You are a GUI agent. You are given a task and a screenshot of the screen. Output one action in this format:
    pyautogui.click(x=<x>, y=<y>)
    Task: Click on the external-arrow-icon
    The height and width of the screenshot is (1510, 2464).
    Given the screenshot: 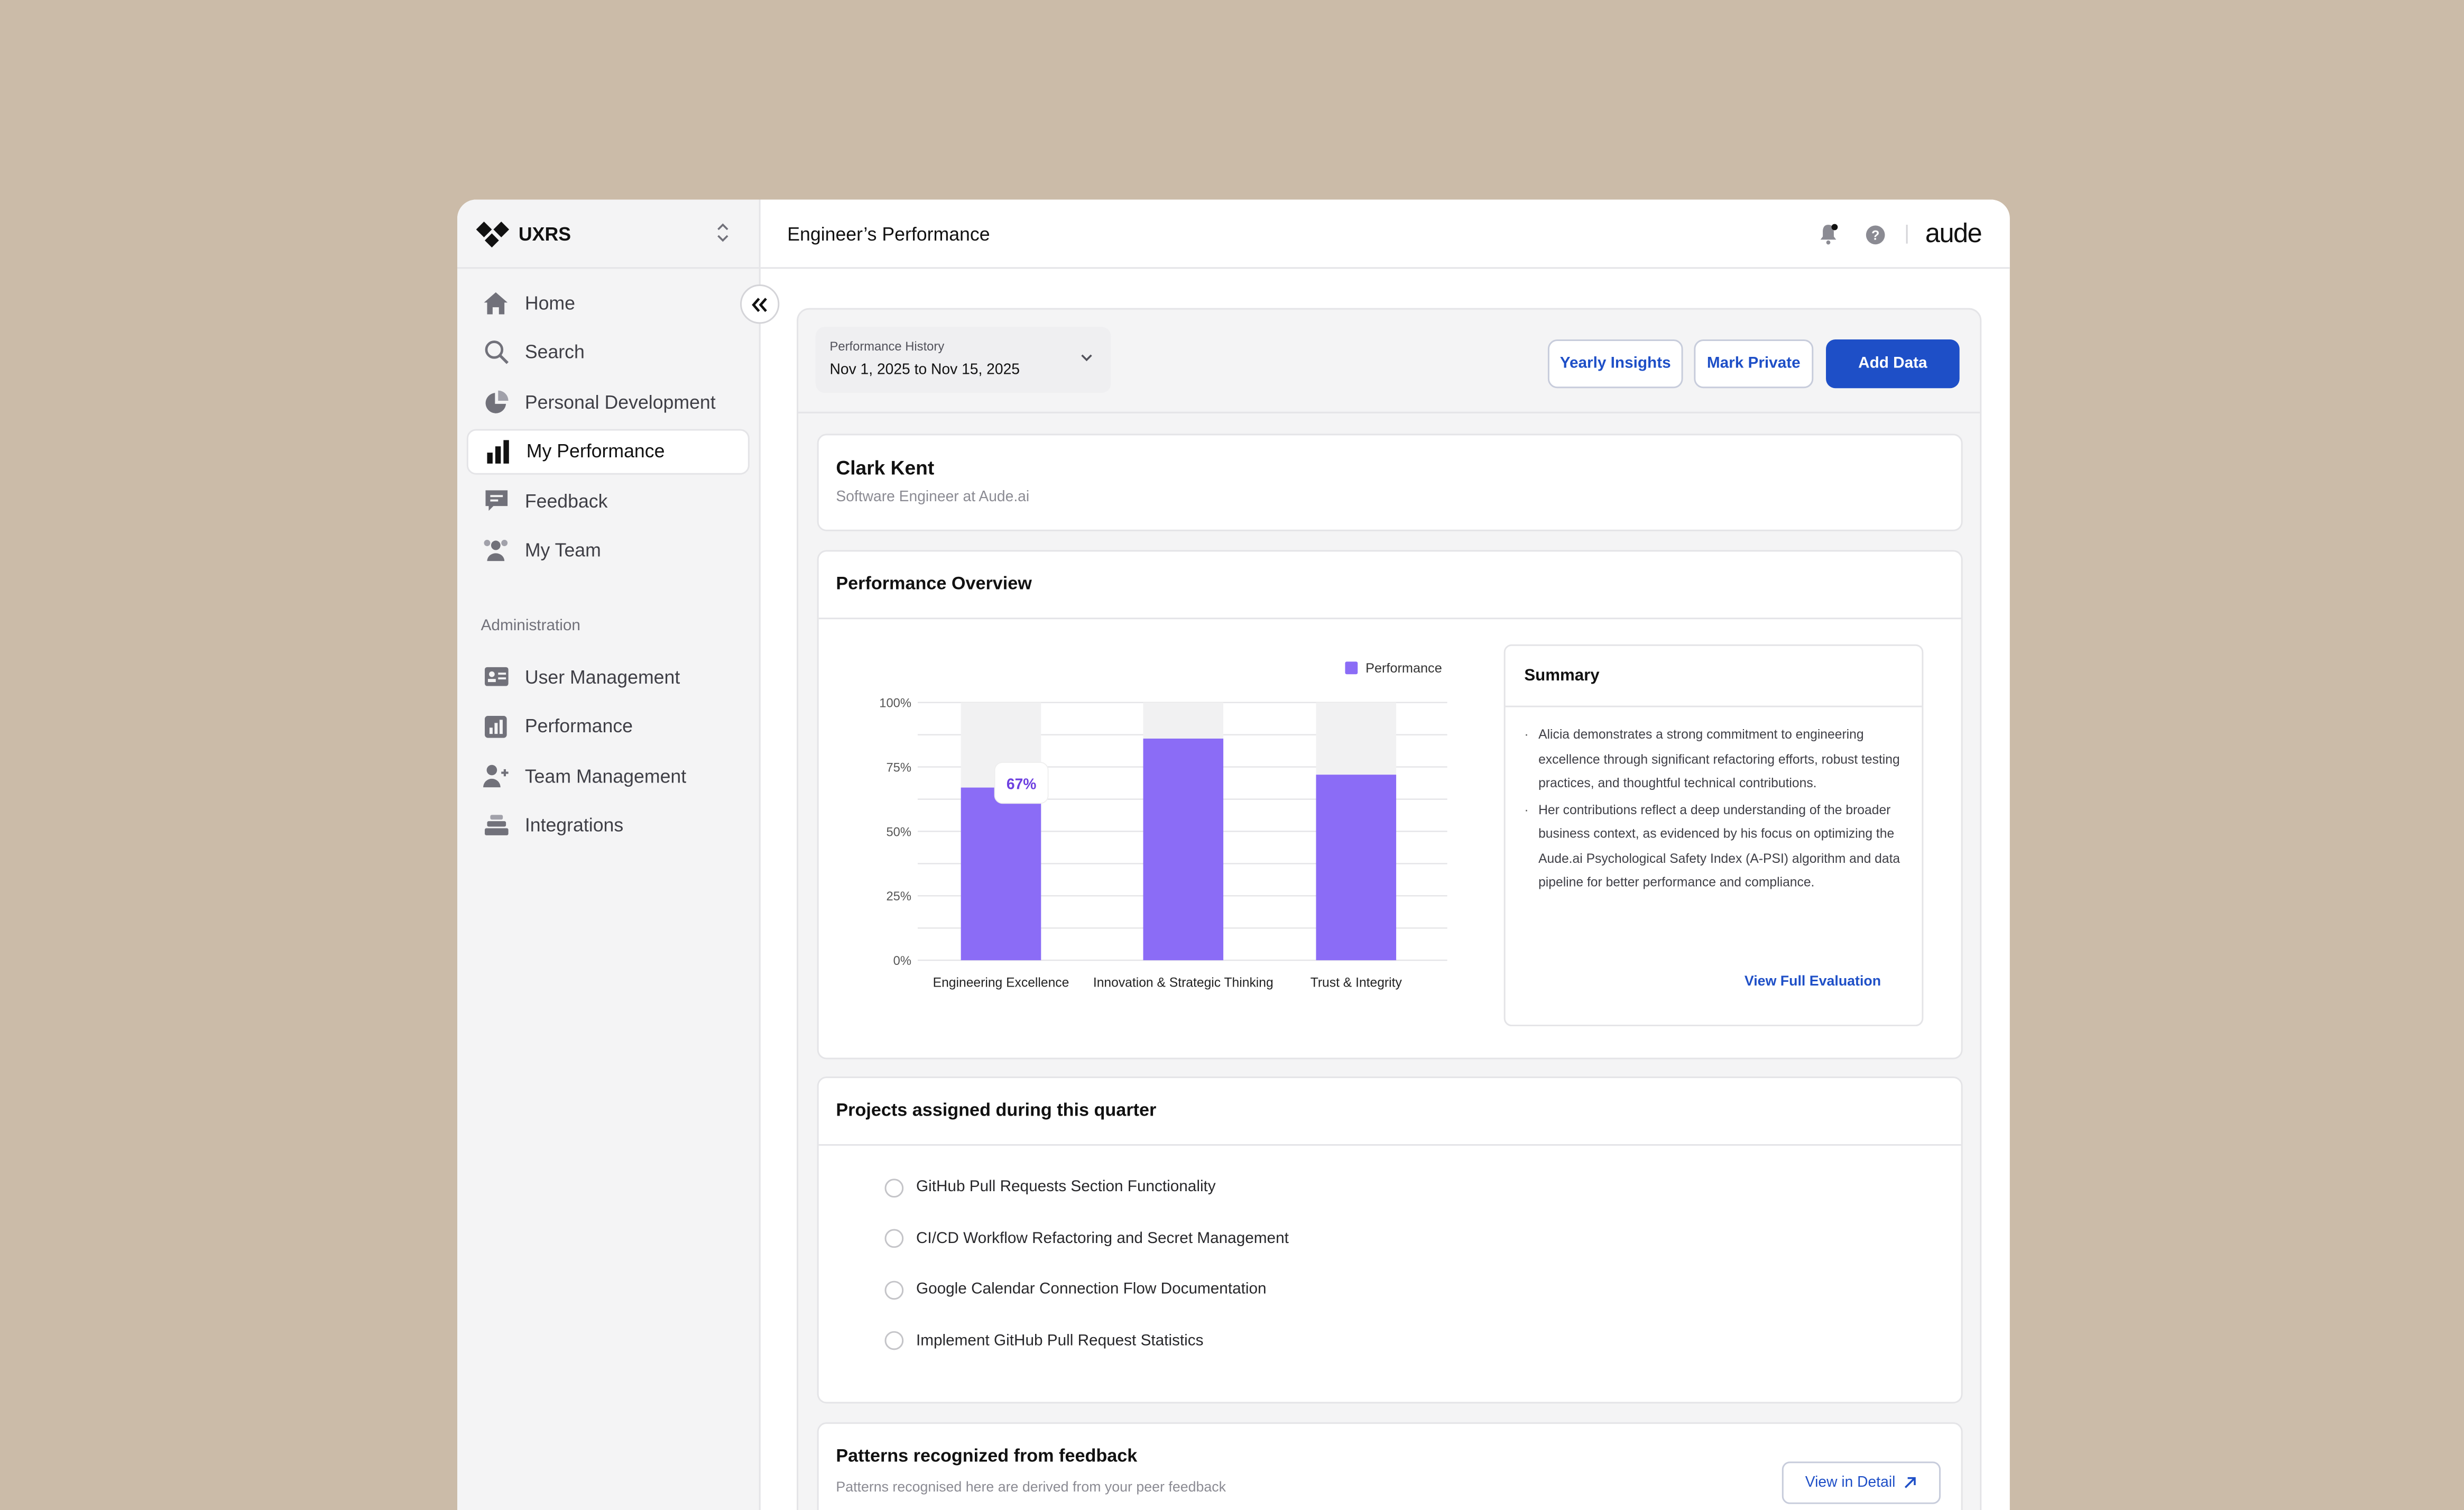 What is the action you would take?
    pyautogui.click(x=1910, y=1482)
    